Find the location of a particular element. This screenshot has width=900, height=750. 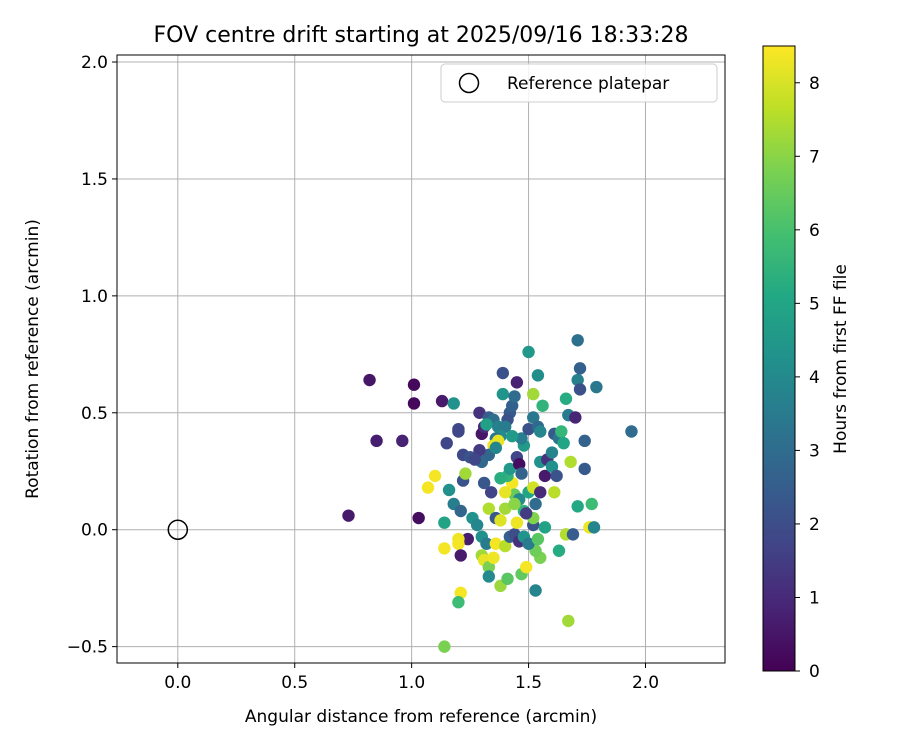

x-tick-label: 1.0 is located at coordinates (411, 683).